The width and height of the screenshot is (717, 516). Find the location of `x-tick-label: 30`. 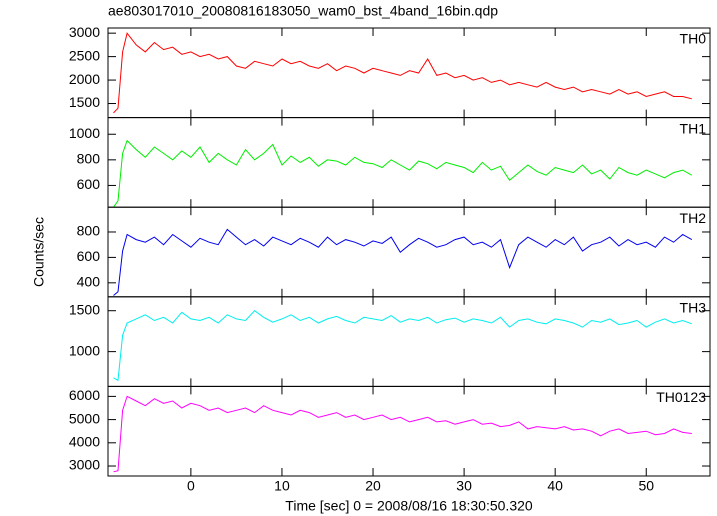

x-tick-label: 30 is located at coordinates (464, 486).